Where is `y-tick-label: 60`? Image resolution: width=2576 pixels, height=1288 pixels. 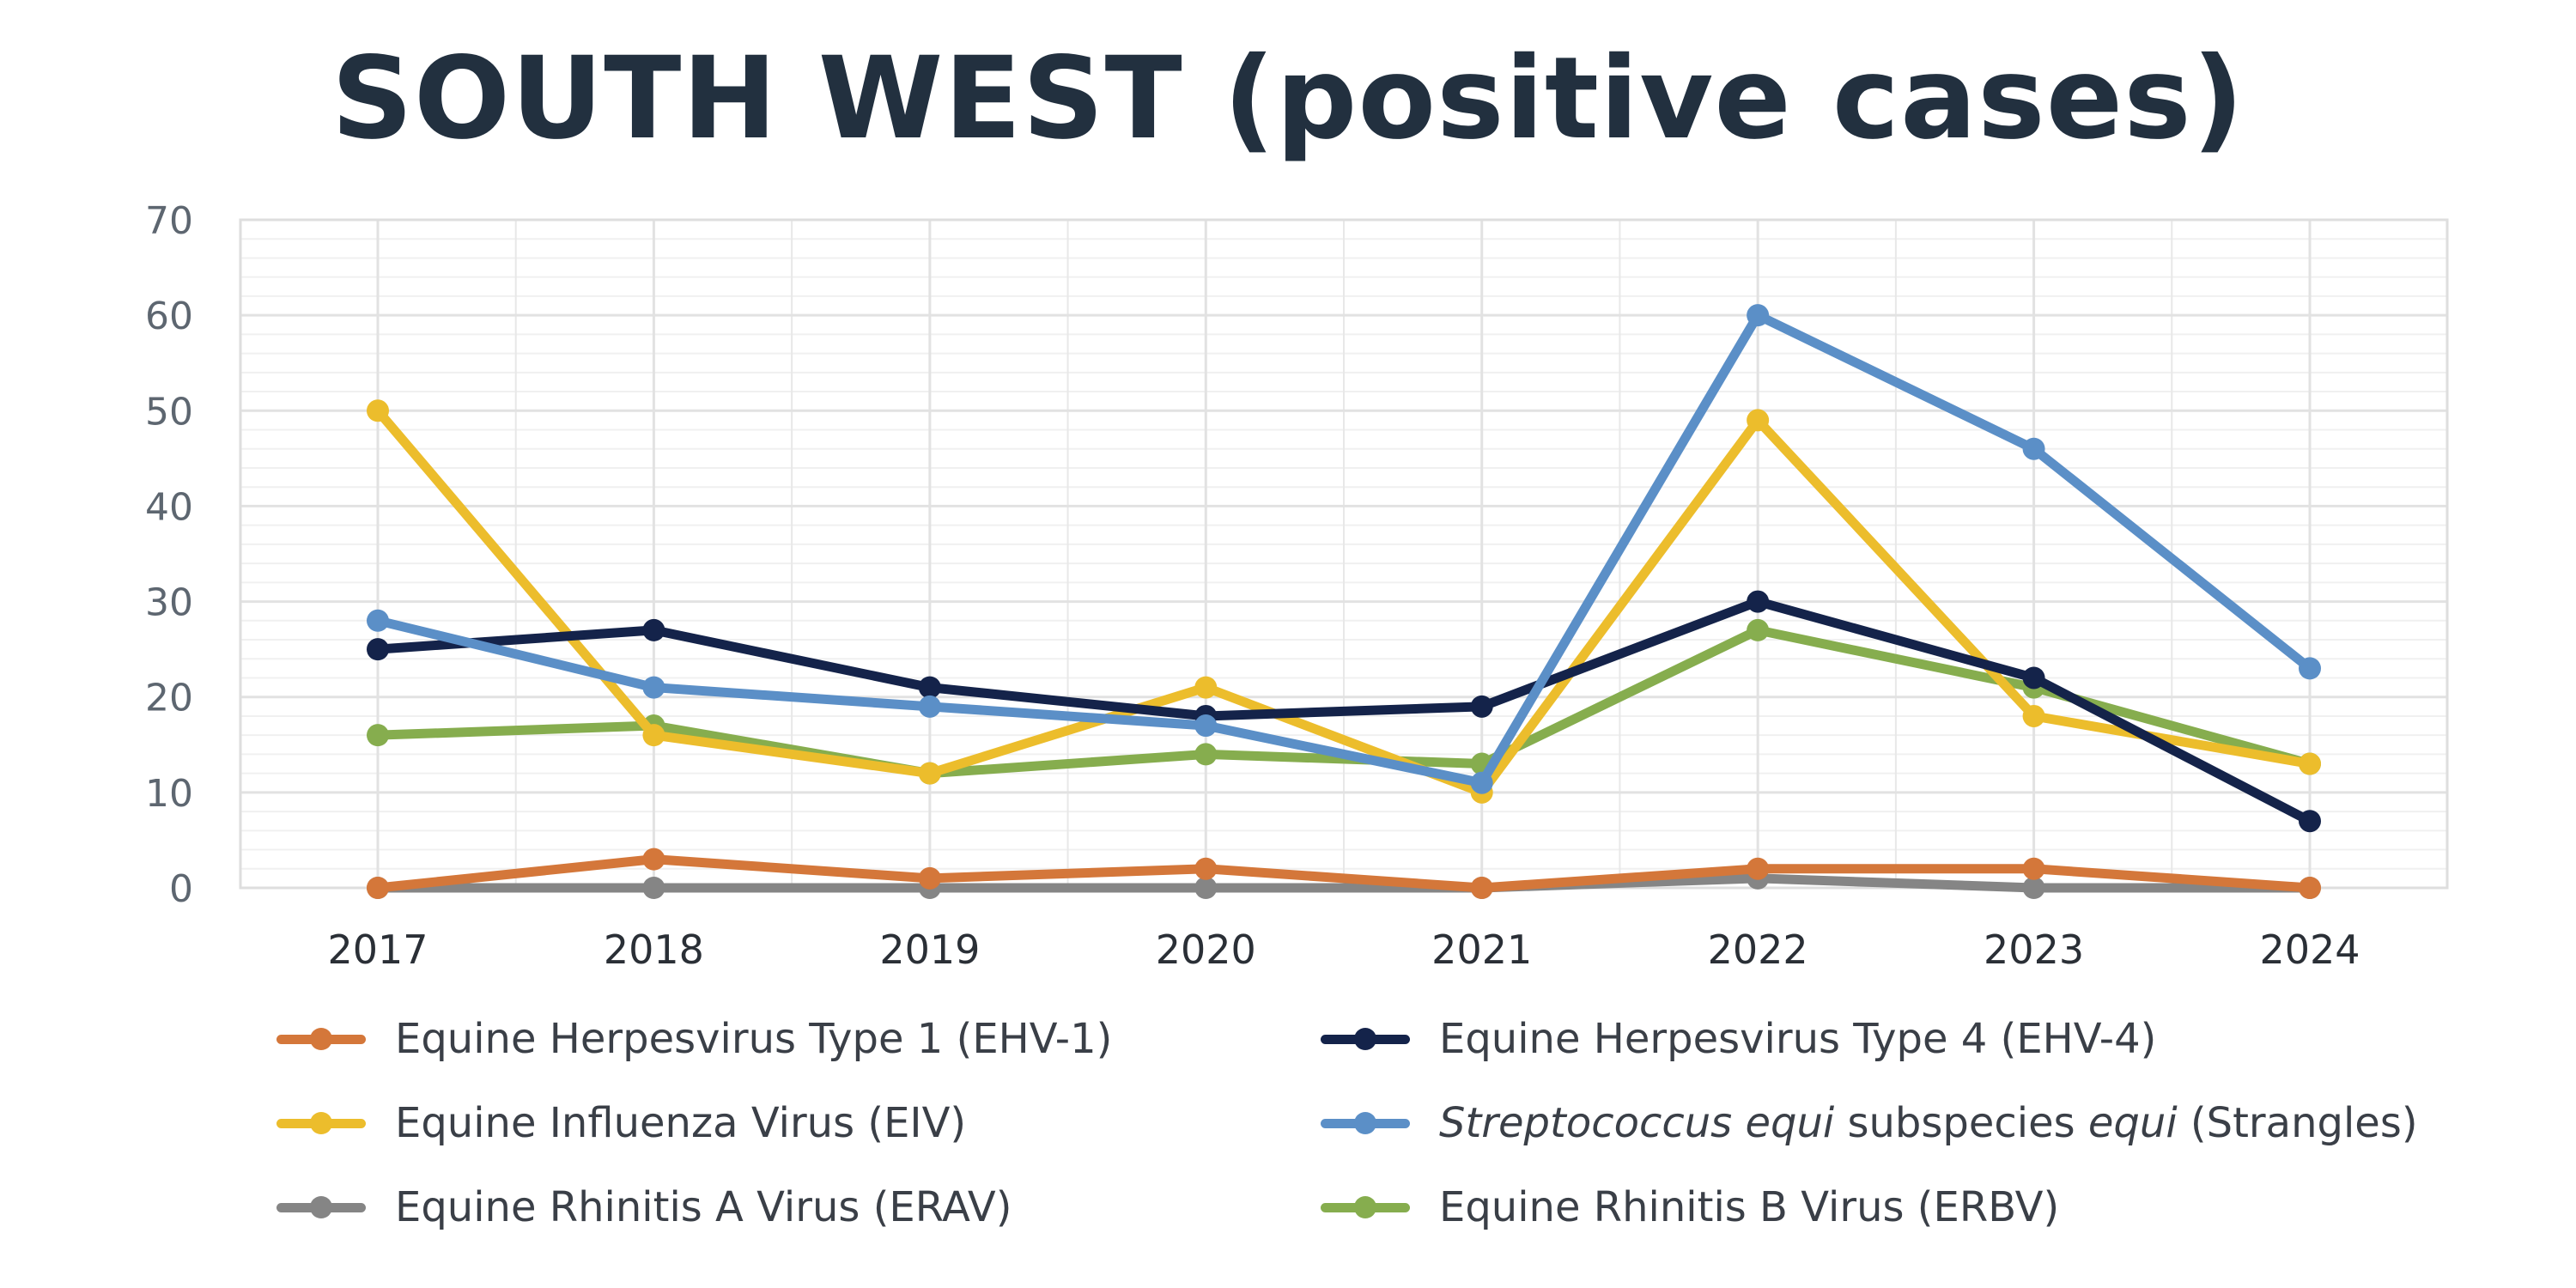 y-tick-label: 60 is located at coordinates (169, 316).